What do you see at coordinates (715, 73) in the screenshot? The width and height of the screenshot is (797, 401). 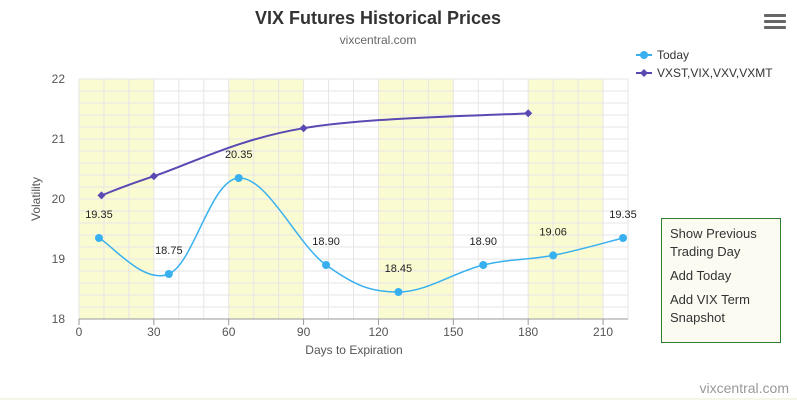 I see `legend-label-term: VXST,VIX,VXV,VXMT` at bounding box center [715, 73].